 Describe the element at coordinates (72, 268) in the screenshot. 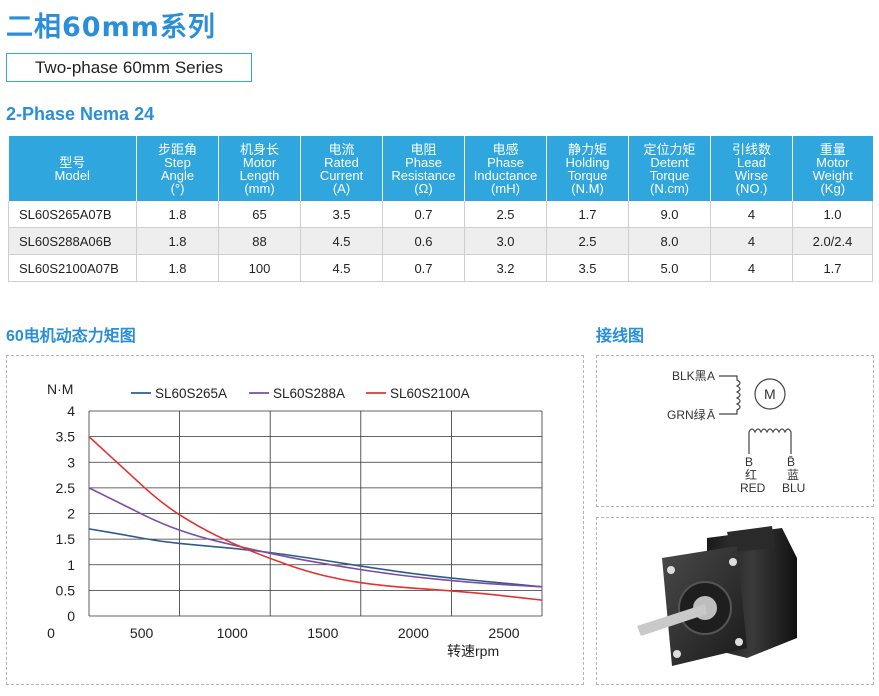

I see `model-cell: SL60S2100A07B` at that location.